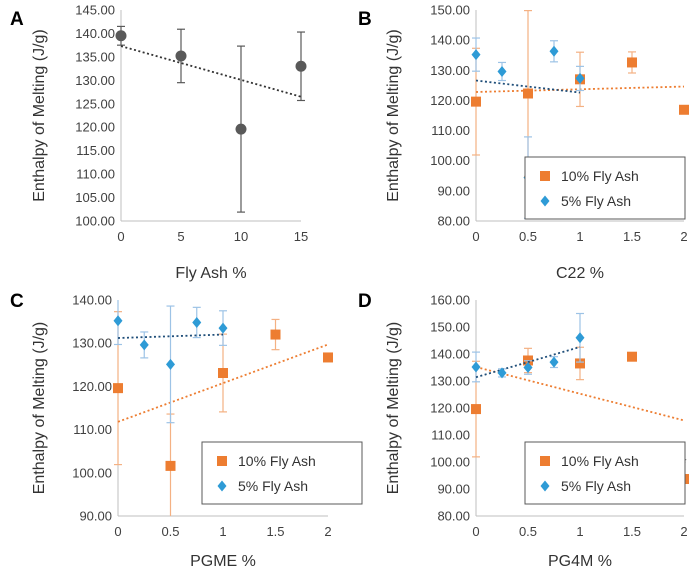 The image size is (699, 574). Describe the element at coordinates (223, 561) in the screenshot. I see `x-axis-title: PGME %` at that location.